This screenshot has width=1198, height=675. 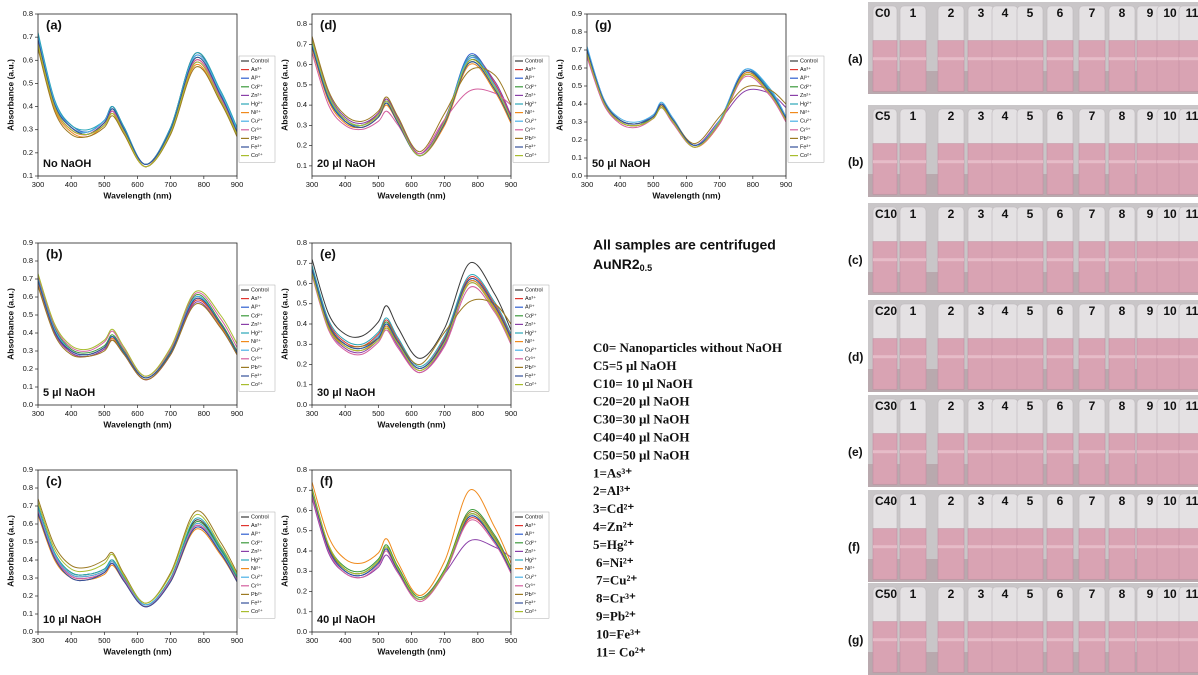 I want to click on tube-number: 10, so click(x=1170, y=594).